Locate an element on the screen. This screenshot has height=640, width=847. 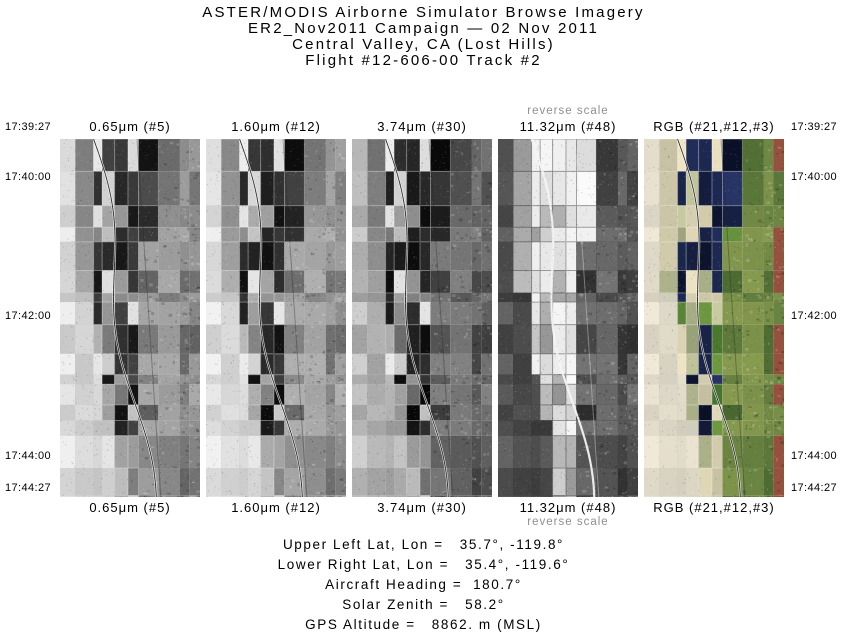
time-tick-left-4: 17:44:00 is located at coordinates (28, 456).